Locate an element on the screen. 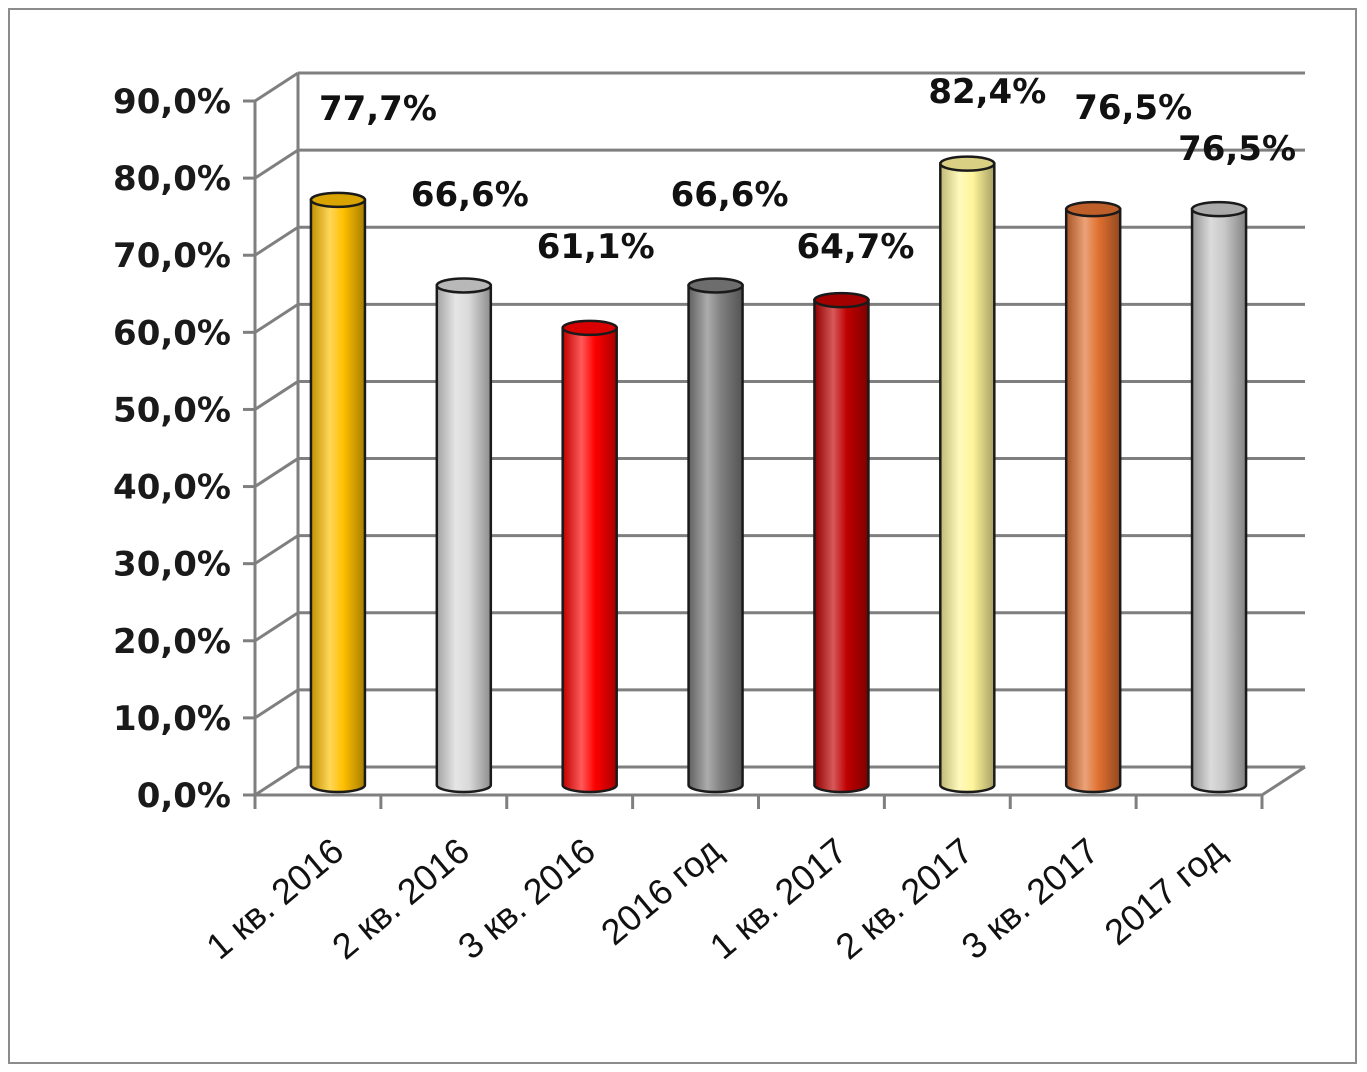 The image size is (1367, 1072). y-tick-label: 30,0% is located at coordinates (172, 565).